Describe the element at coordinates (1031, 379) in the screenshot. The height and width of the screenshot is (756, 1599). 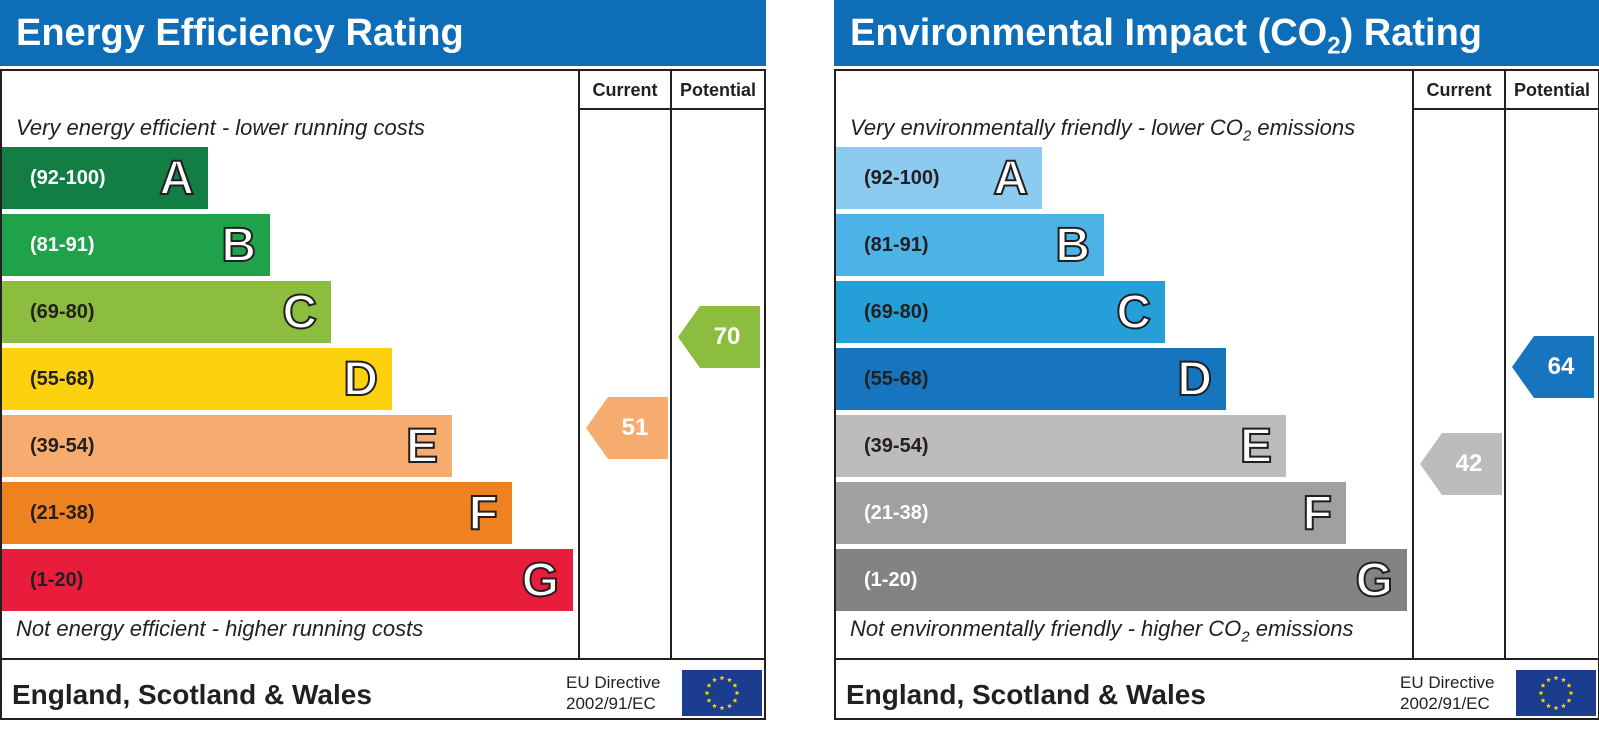
I see `rating-band-d: (55-68) D` at that location.